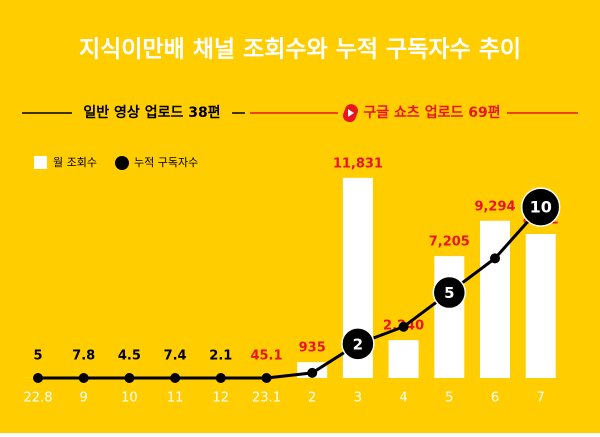 The height and width of the screenshot is (437, 600). I want to click on annotation: 일반 영상 업로드 38편, so click(151, 112).